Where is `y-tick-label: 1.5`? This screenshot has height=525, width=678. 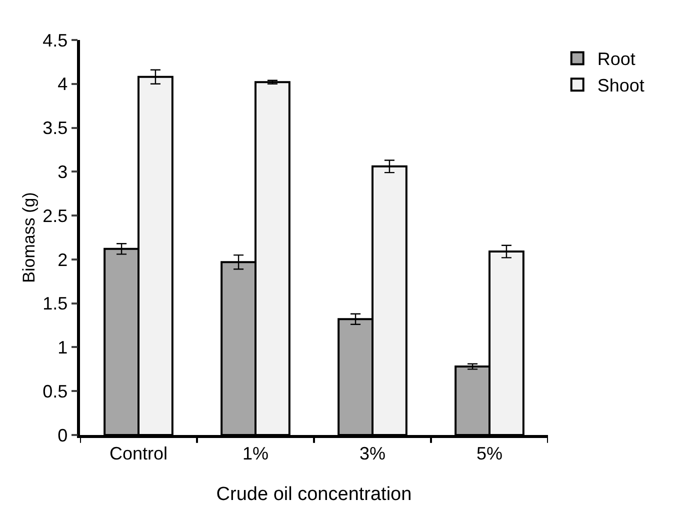
y-tick-label: 1.5 is located at coordinates (55, 304).